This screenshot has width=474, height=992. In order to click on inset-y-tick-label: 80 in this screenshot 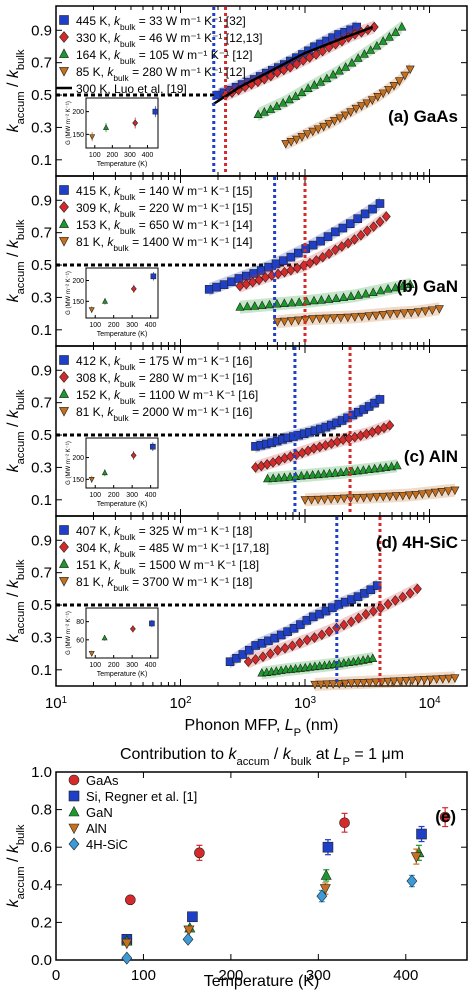, I will do `click(80, 622)`.